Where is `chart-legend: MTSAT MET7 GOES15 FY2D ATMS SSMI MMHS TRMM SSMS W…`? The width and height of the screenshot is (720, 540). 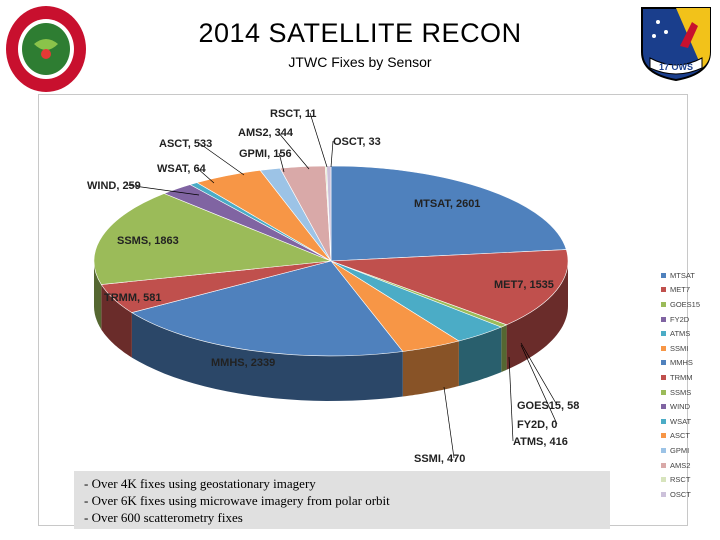
chart-legend: MTSAT MET7 GOES15 FY2D ATMS SSMI MMHS TRMM SSMS W… is located at coordinates (690, 385).